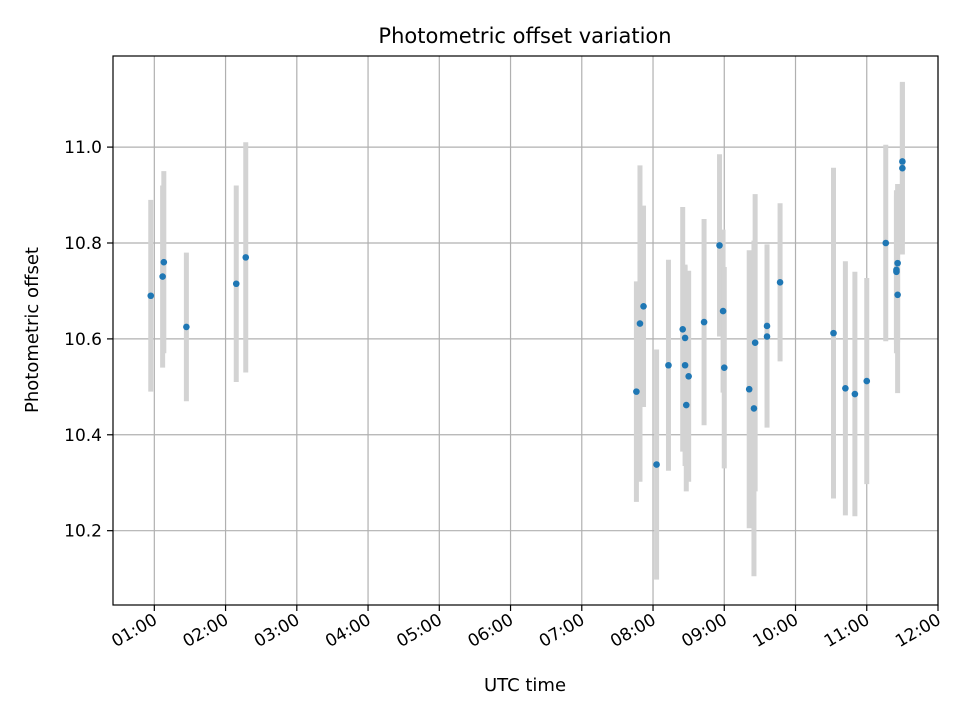  I want to click on y-tick-label: 10.2, so click(83, 532).